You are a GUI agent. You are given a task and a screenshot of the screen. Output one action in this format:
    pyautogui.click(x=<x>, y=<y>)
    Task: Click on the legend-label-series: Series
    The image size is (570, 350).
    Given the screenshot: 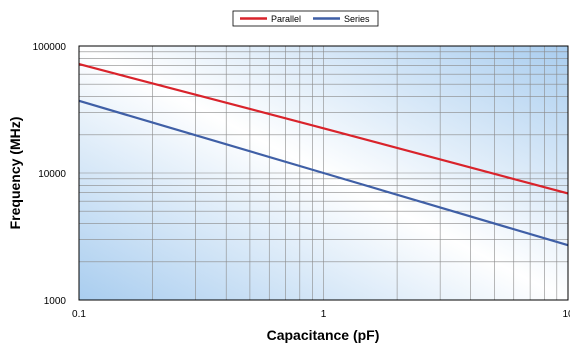 What is the action you would take?
    pyautogui.click(x=357, y=19)
    